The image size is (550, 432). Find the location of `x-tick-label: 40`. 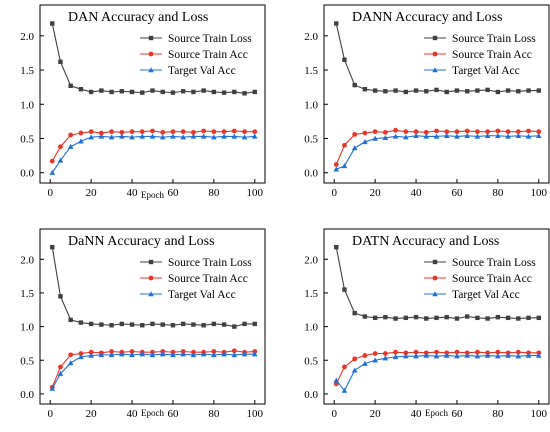

x-tick-label: 40 is located at coordinates (417, 414).